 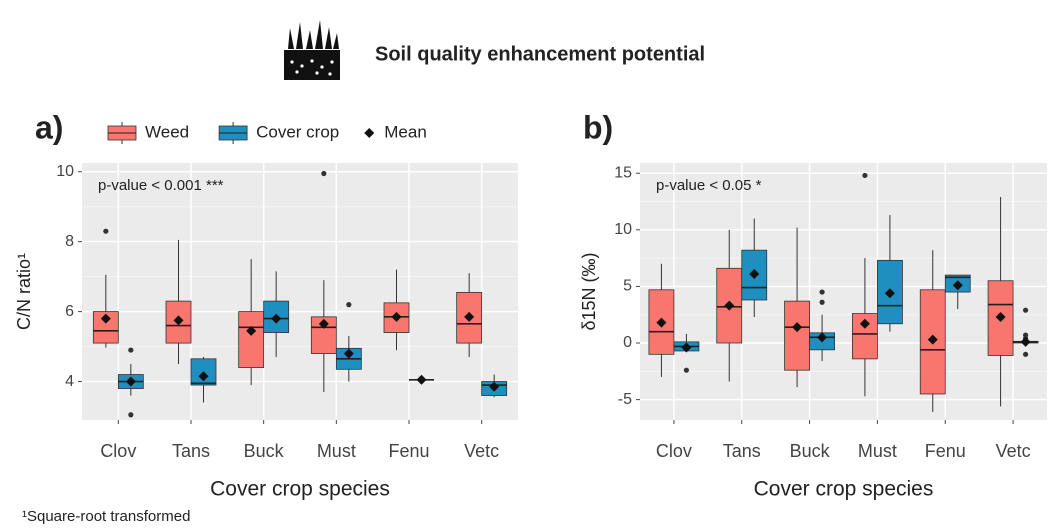 I want to click on annotation: p-value < 0.05 *, so click(x=709, y=185).